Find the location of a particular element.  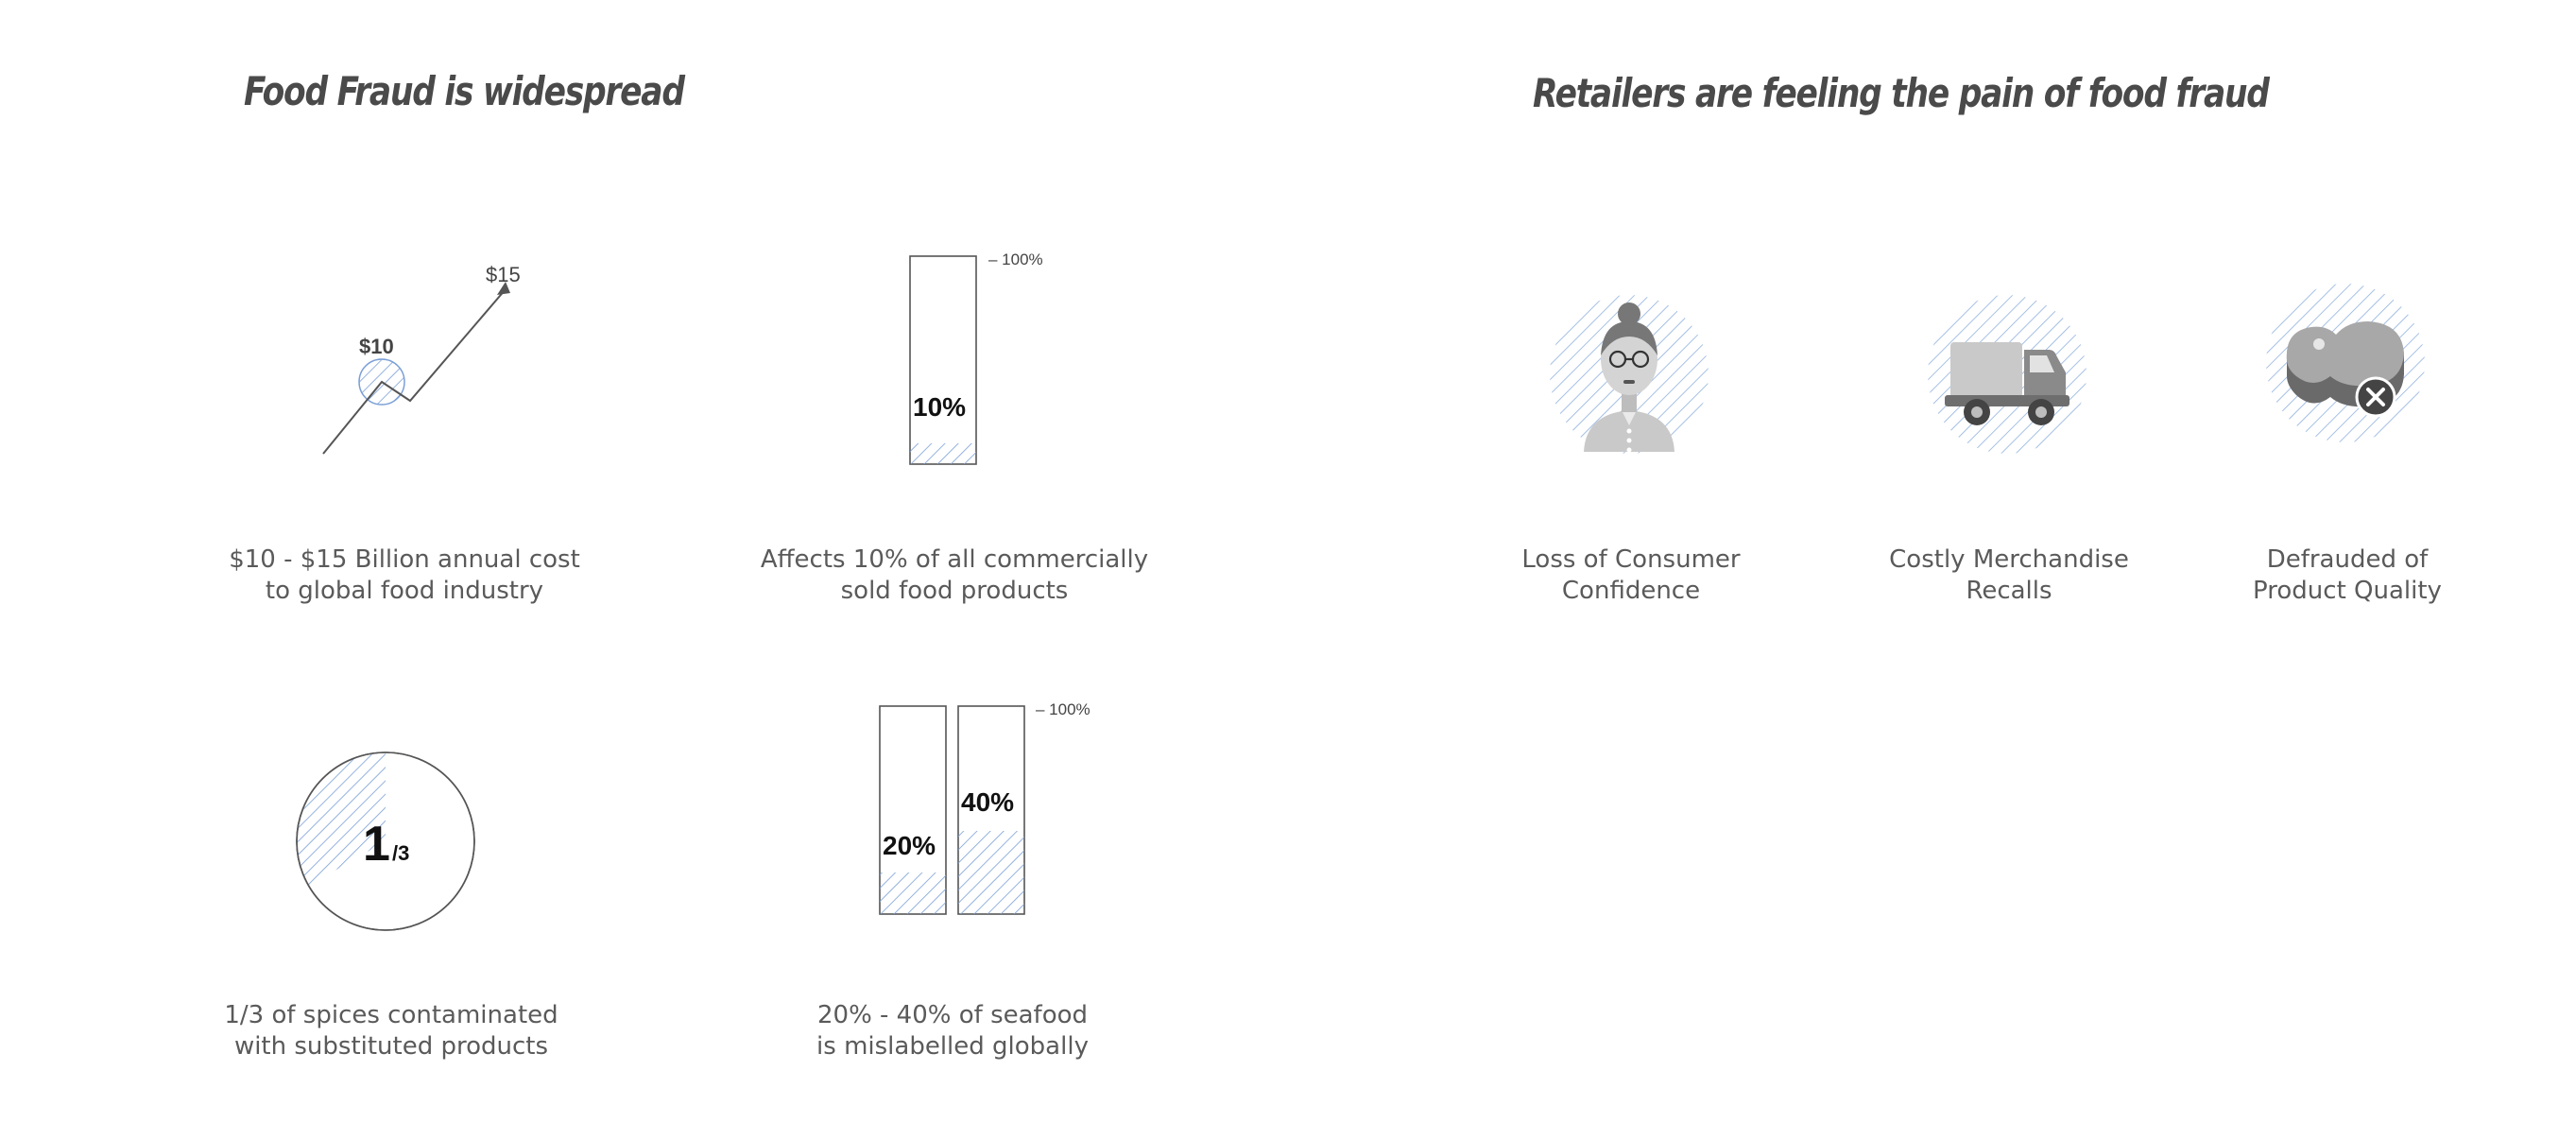

seafood-bar-2-fill is located at coordinates (991, 872).